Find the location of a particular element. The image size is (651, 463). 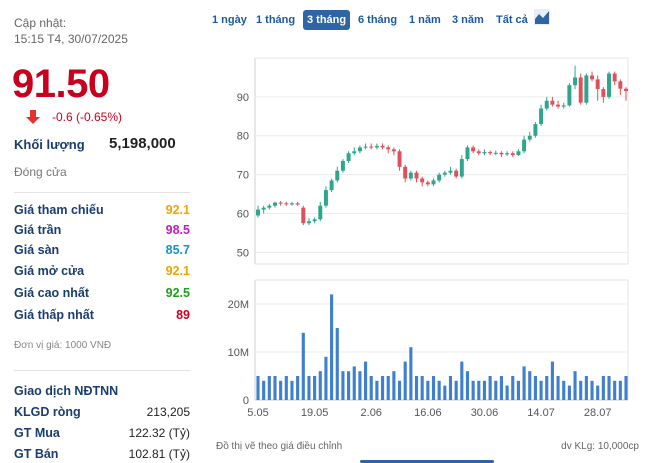

price-row-open: Giá mở cửa 92.1 is located at coordinates (102, 274).